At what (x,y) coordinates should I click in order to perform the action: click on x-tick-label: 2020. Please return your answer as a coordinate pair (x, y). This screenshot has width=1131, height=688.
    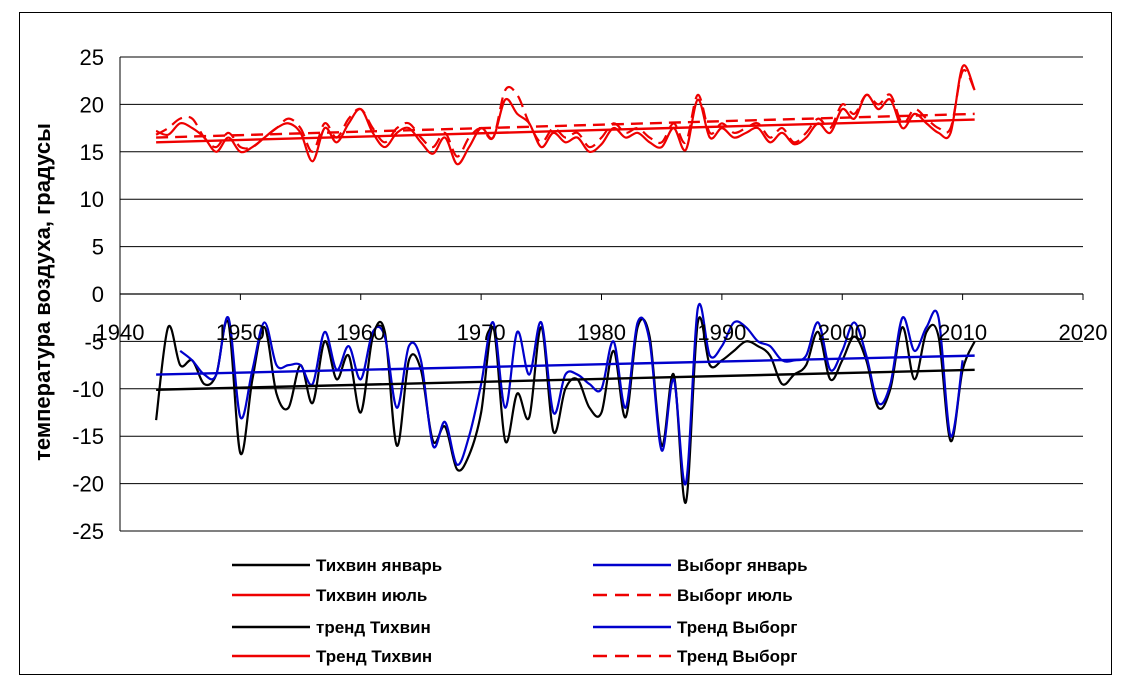
    Looking at the image, I should click on (1083, 332).